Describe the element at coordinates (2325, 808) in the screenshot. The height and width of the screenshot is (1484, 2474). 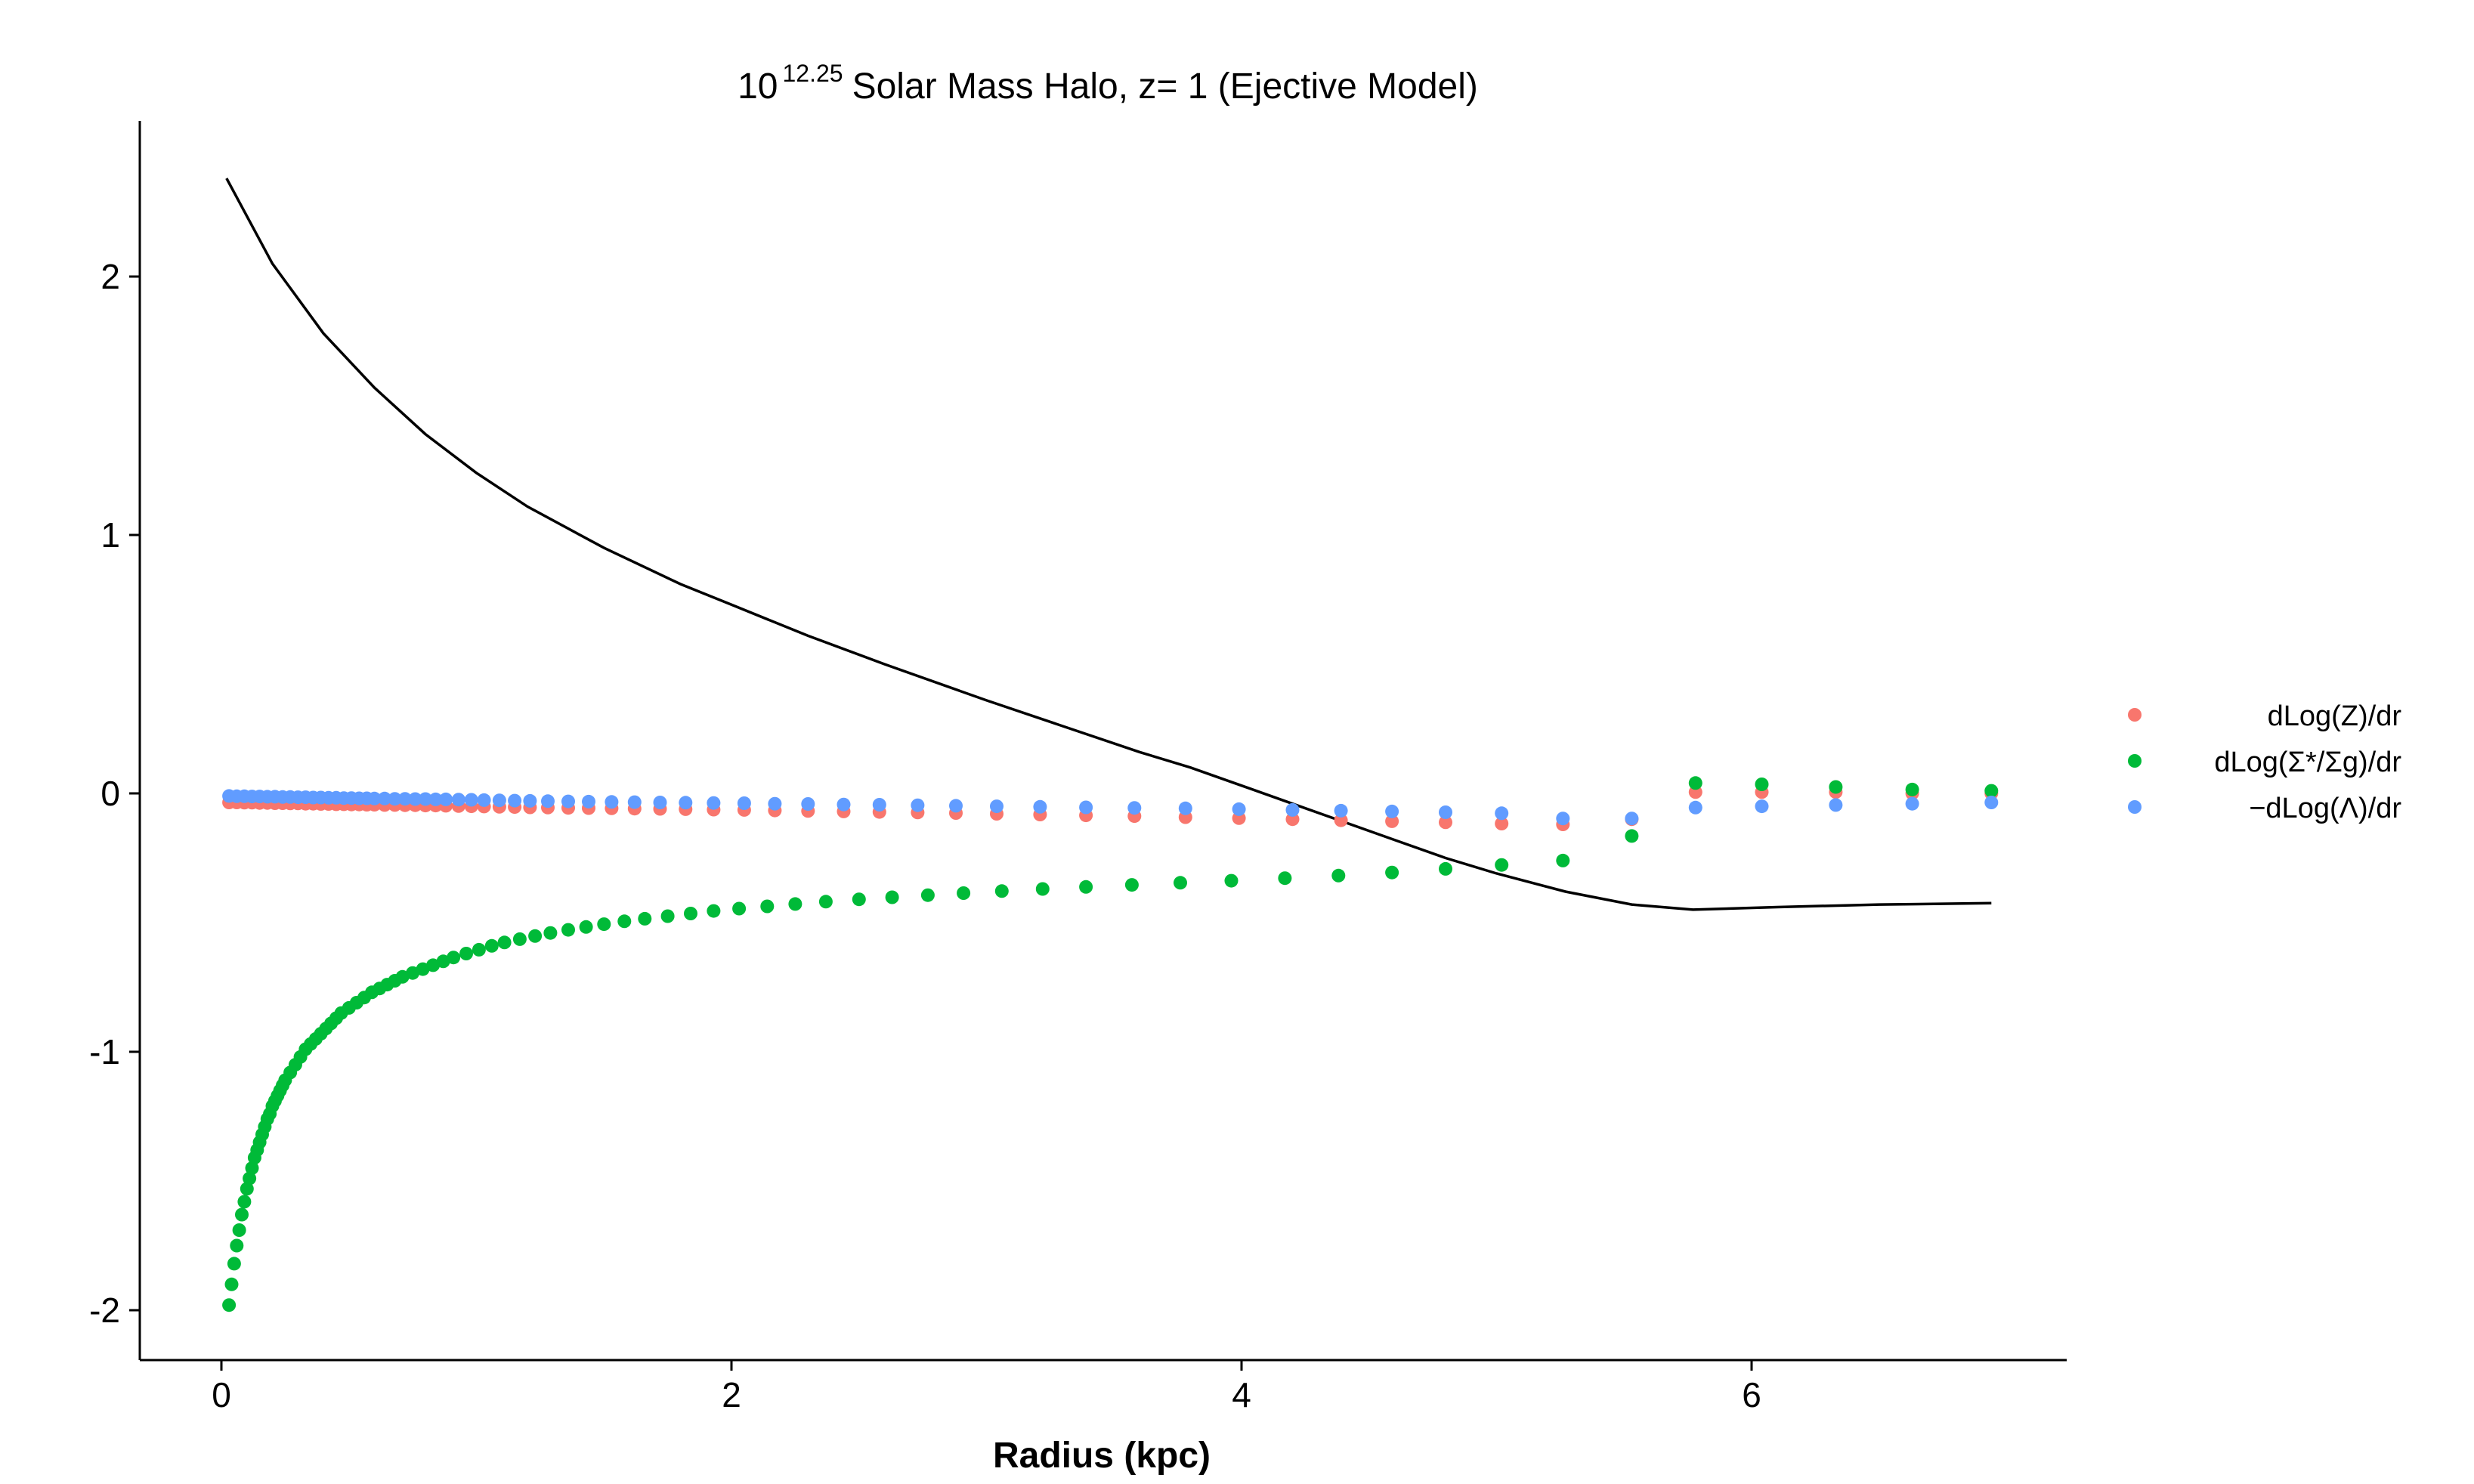
I see `legend-label-lambda: −dLog(Λ)/dr` at that location.